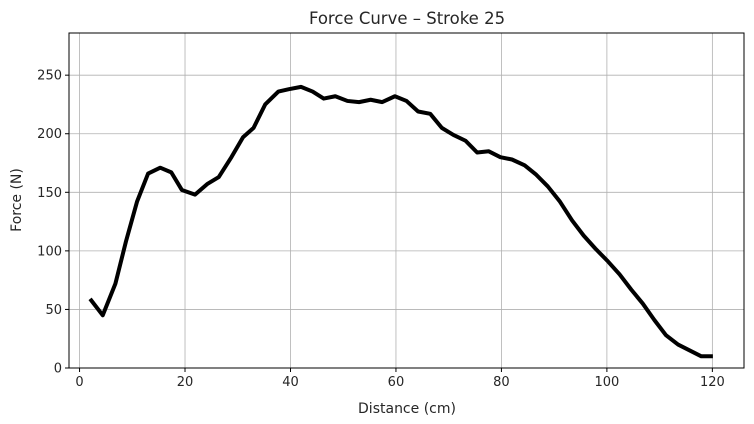  Describe the element at coordinates (396, 382) in the screenshot. I see `x-tick-label: 60` at that location.